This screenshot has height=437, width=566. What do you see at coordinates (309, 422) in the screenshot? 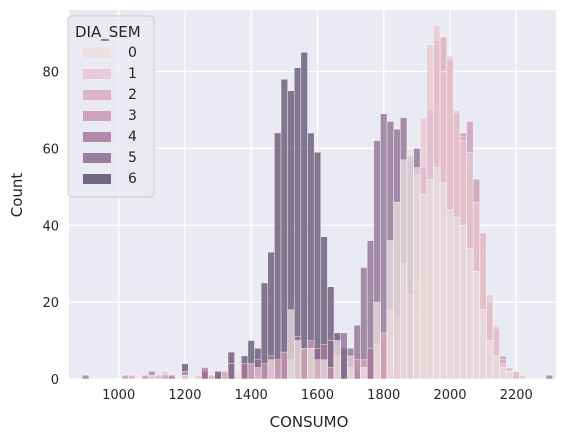
I see `x-axis-label: CONSUMO` at bounding box center [309, 422].